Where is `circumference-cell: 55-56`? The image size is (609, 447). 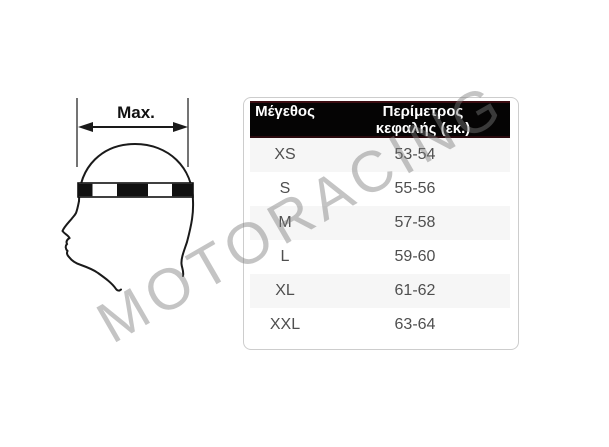
circumference-cell: 55-56 is located at coordinates (415, 188).